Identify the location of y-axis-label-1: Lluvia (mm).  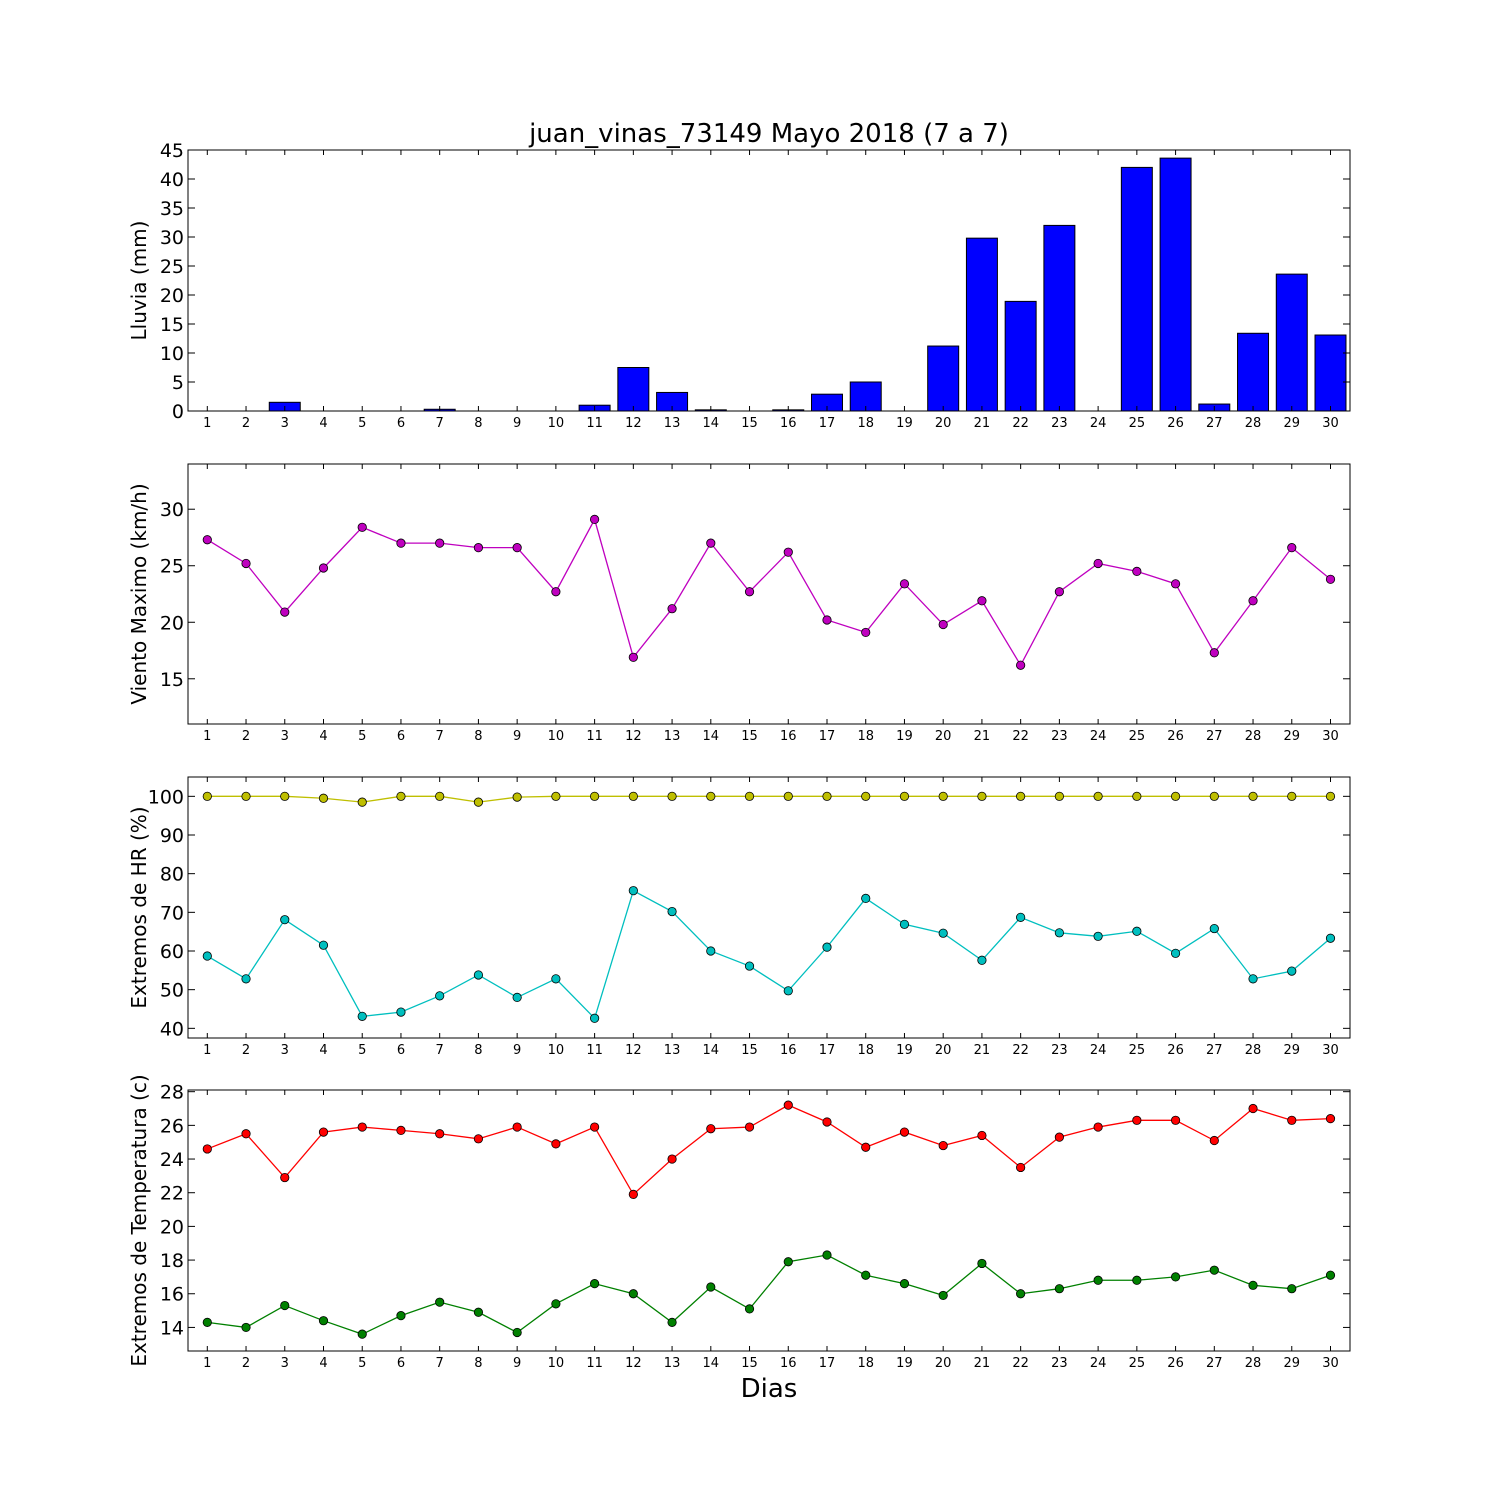
(139, 281).